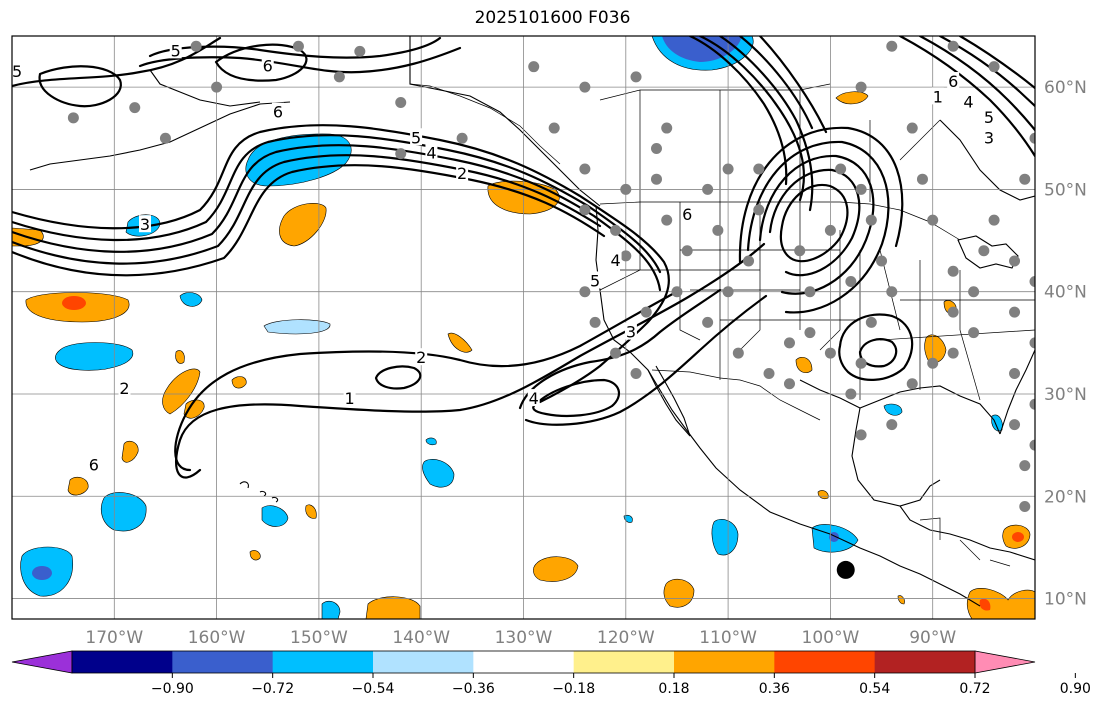 Image resolution: width=1105 pixels, height=712 pixels. I want to click on colorbar-tick-label: 0.72, so click(974, 689).